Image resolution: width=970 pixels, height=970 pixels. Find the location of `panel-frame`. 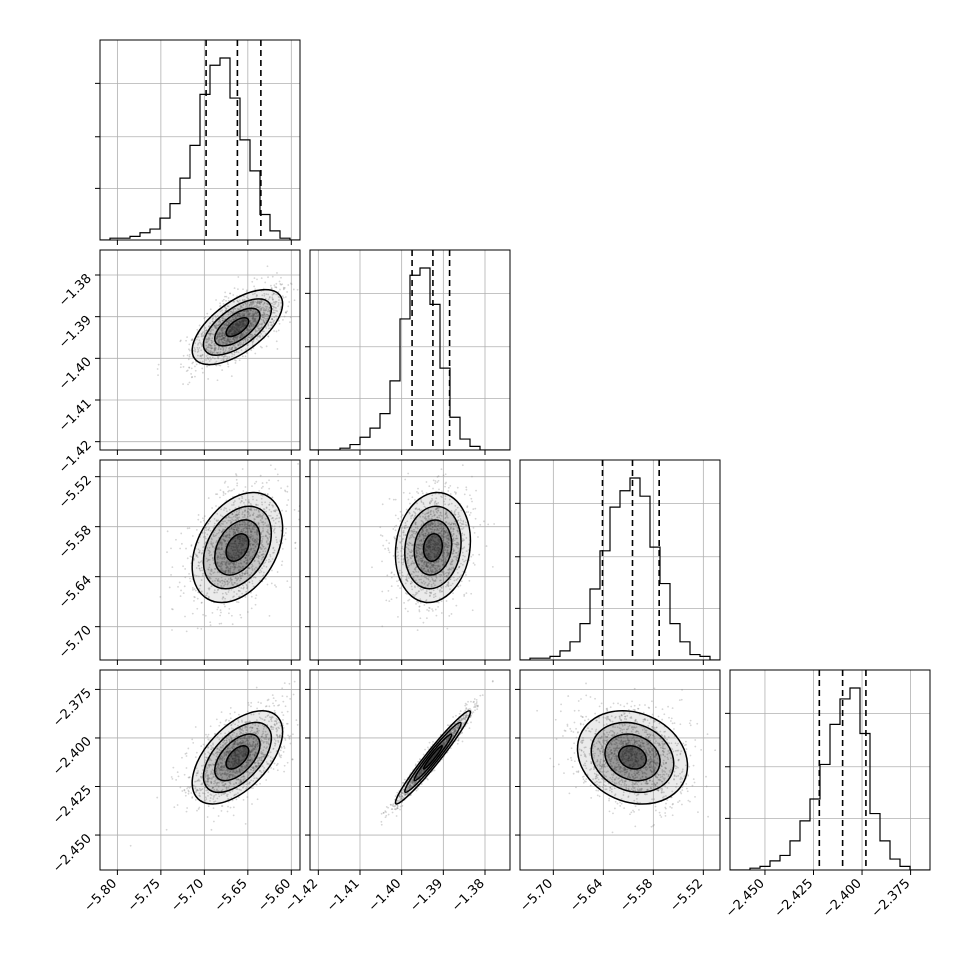

panel-frame is located at coordinates (200, 560).